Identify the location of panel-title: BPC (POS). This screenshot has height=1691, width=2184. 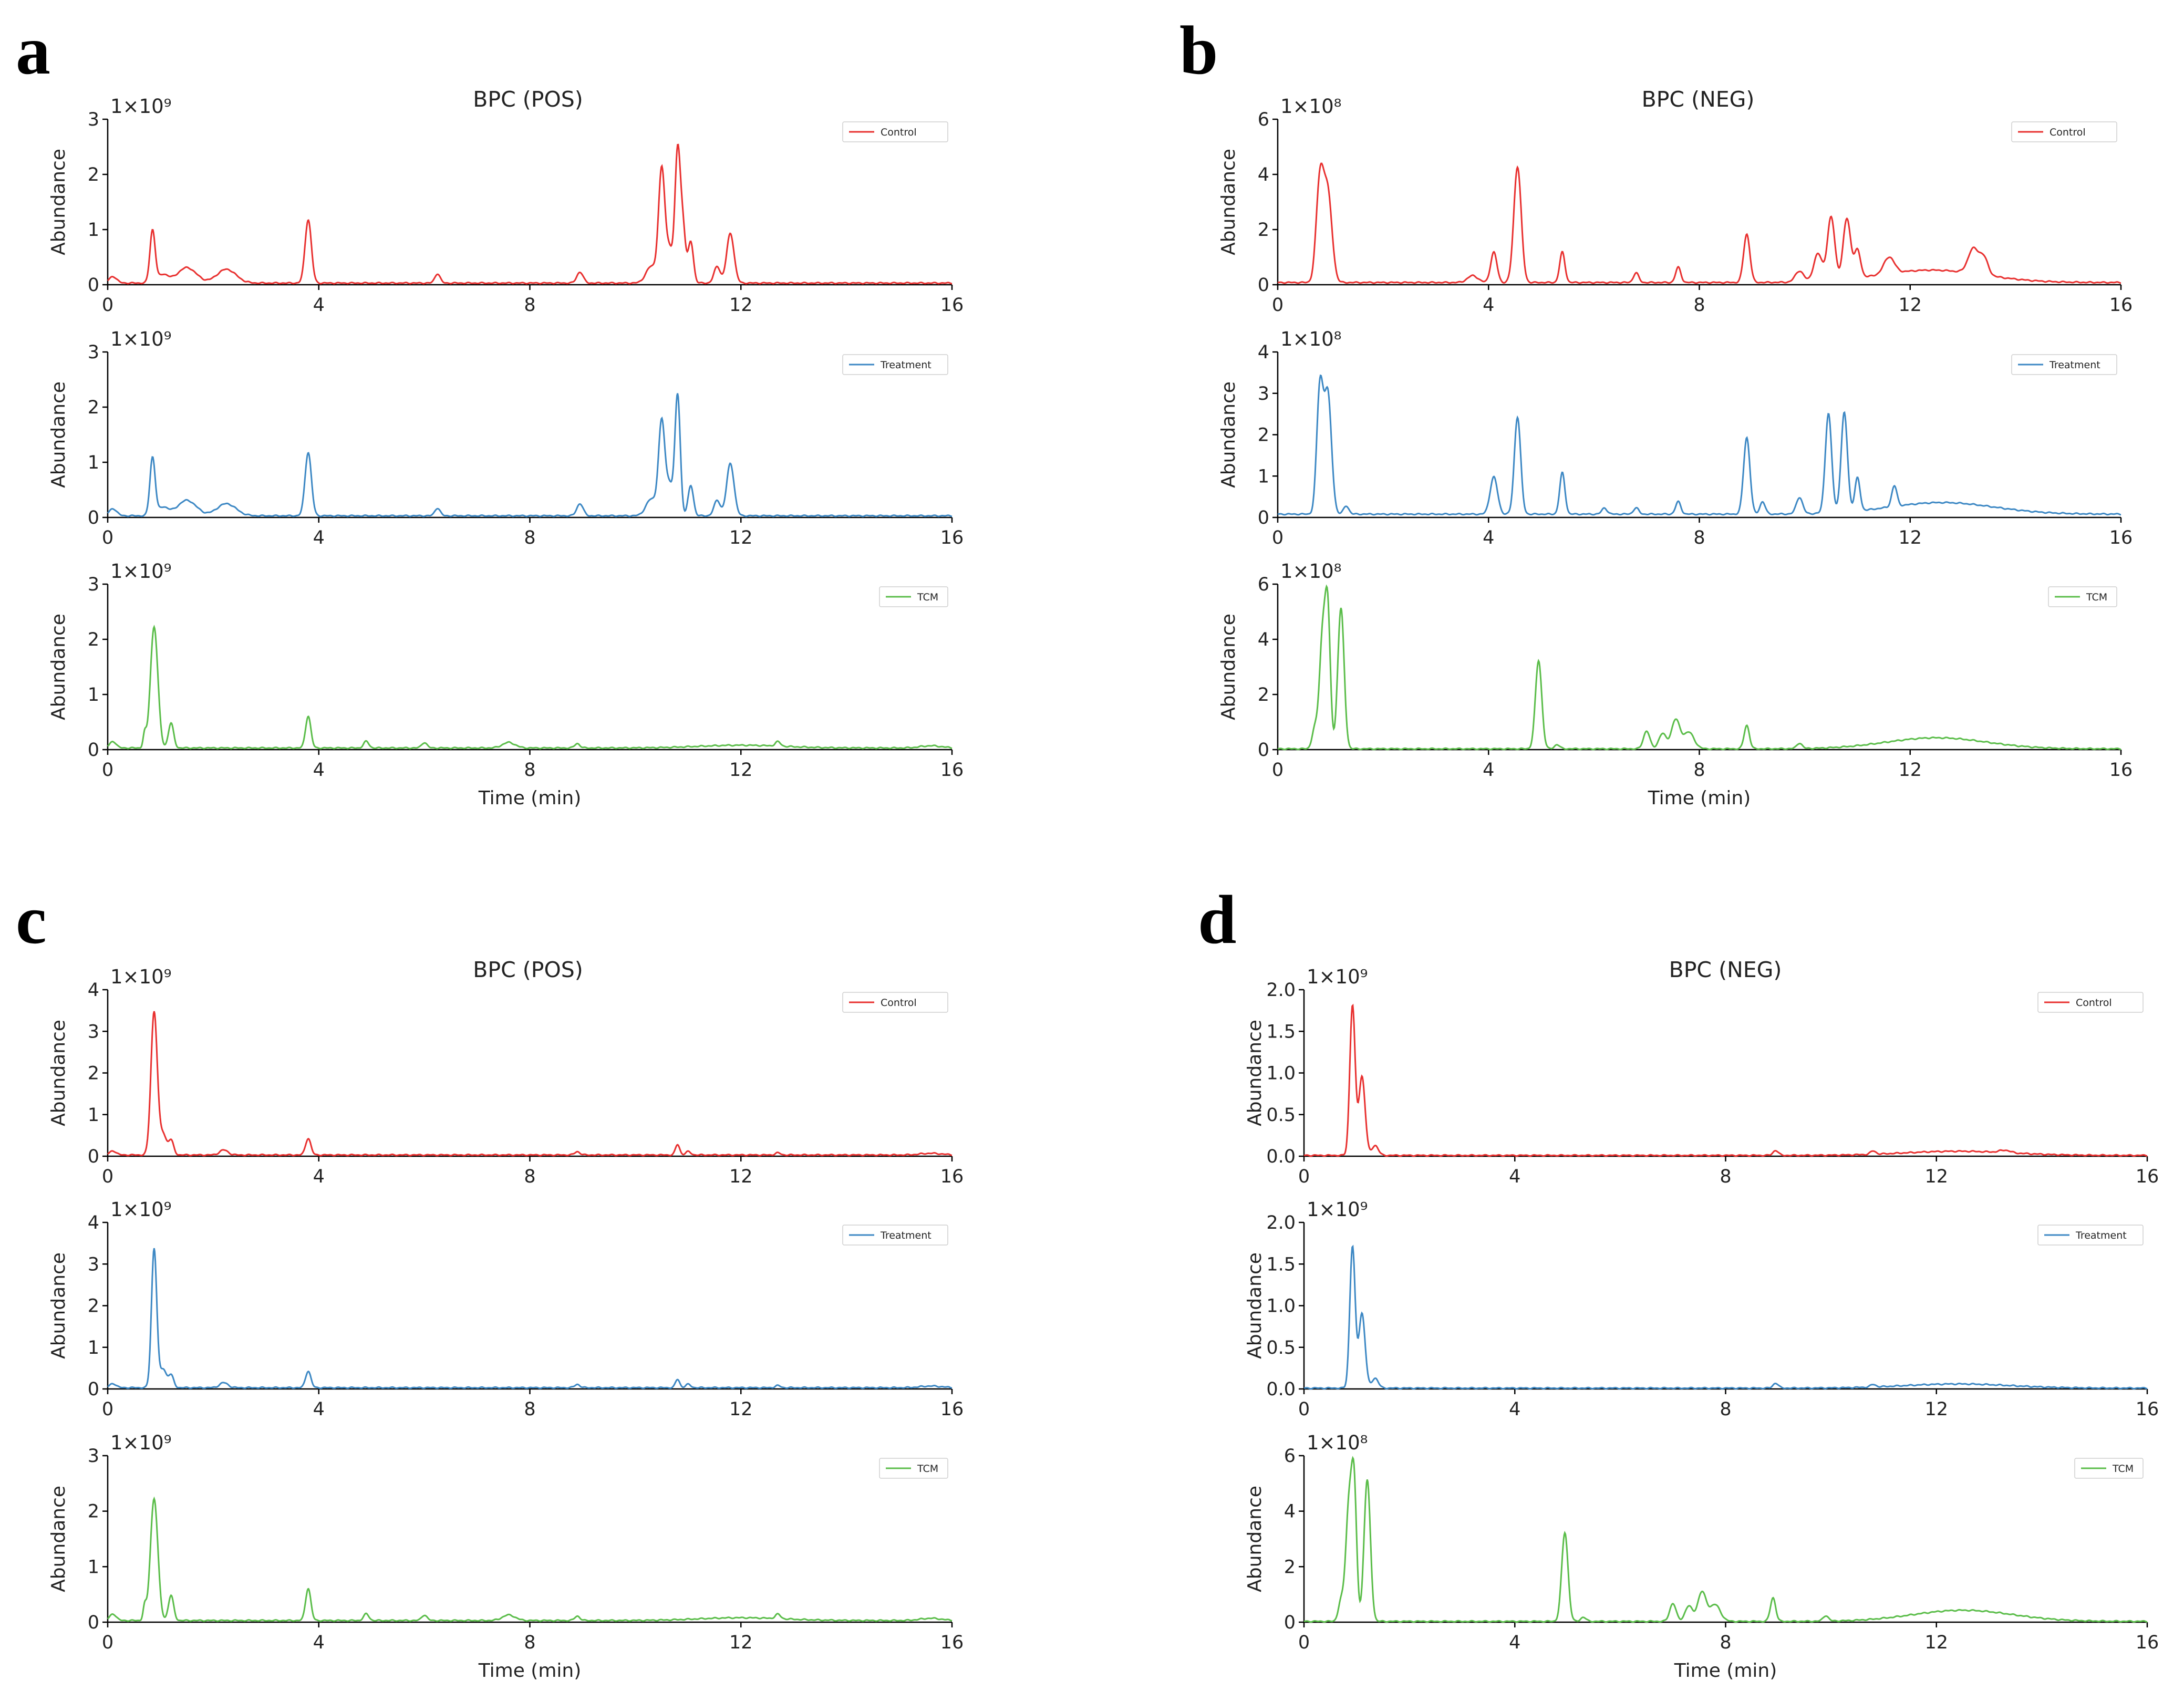
(528, 99).